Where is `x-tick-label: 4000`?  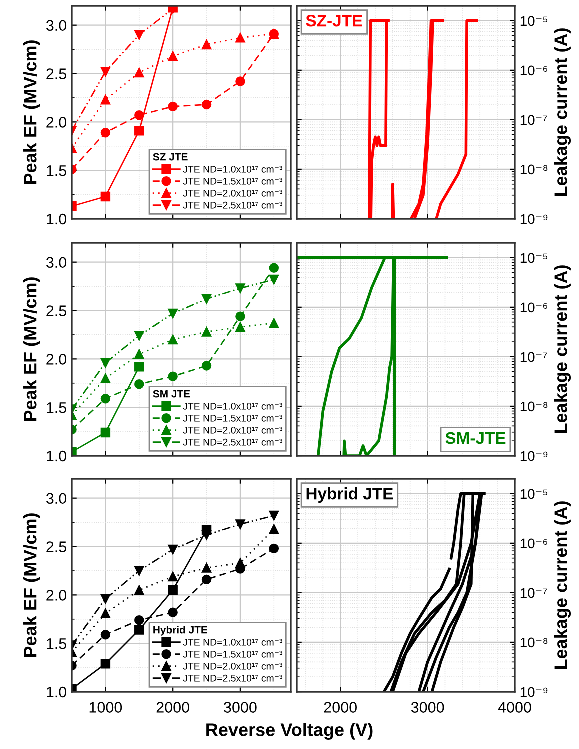
x-tick-label: 4000 is located at coordinates (515, 707).